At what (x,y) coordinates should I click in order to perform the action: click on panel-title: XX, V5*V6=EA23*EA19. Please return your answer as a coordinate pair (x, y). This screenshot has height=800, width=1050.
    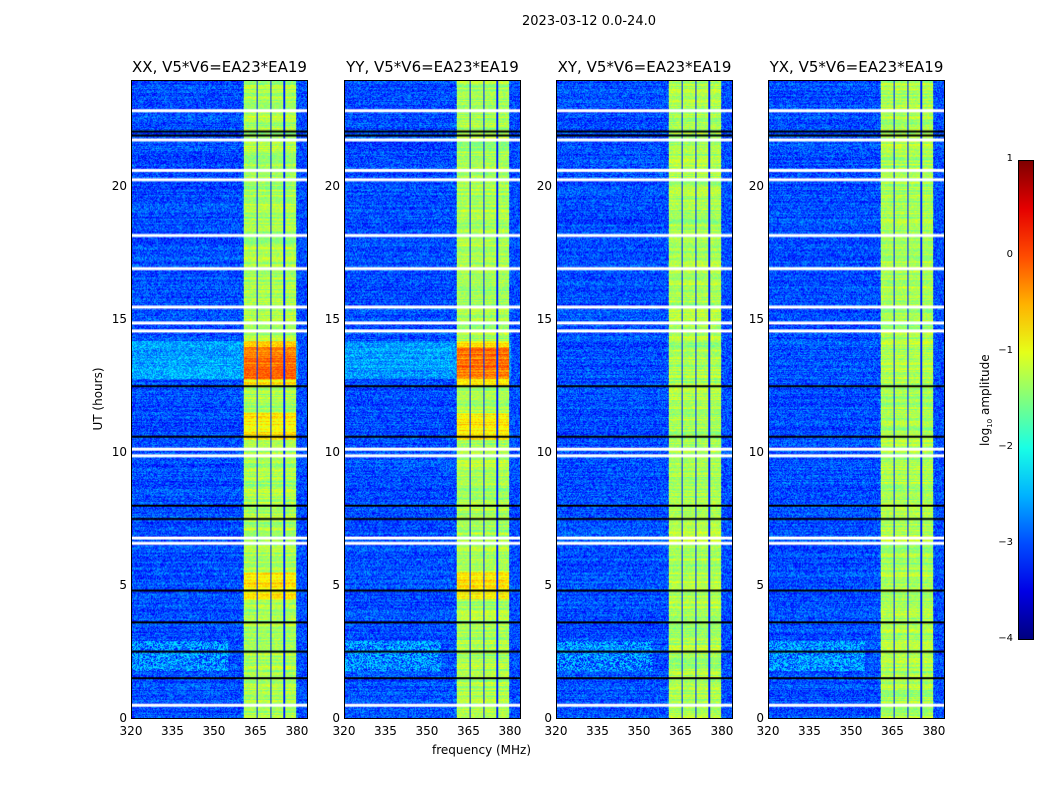
    Looking at the image, I should click on (219, 67).